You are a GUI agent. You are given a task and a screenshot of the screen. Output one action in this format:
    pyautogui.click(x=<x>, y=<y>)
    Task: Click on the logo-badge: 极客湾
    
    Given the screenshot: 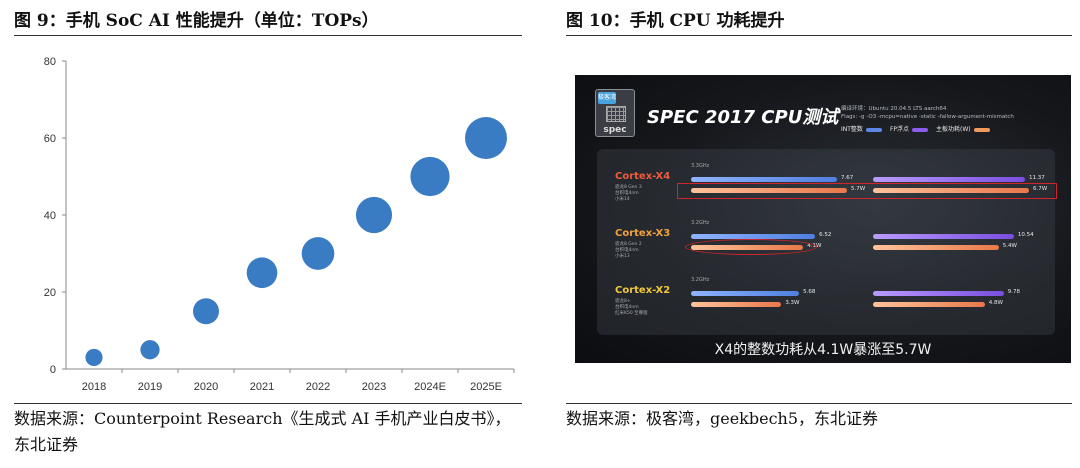 What is the action you would take?
    pyautogui.click(x=607, y=98)
    